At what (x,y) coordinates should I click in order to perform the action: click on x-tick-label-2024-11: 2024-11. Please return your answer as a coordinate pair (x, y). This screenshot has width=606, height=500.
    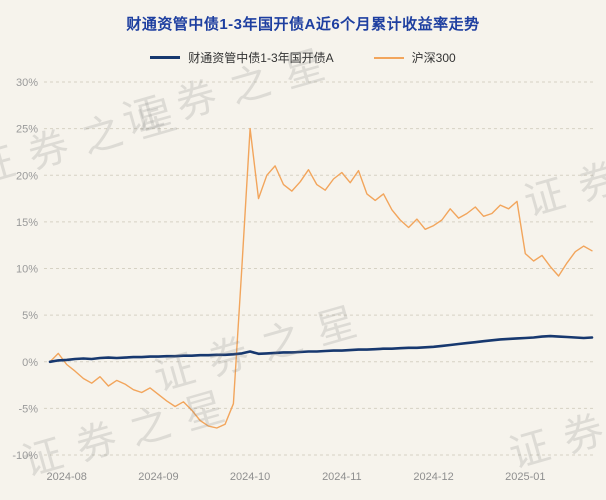
    Looking at the image, I should click on (342, 477).